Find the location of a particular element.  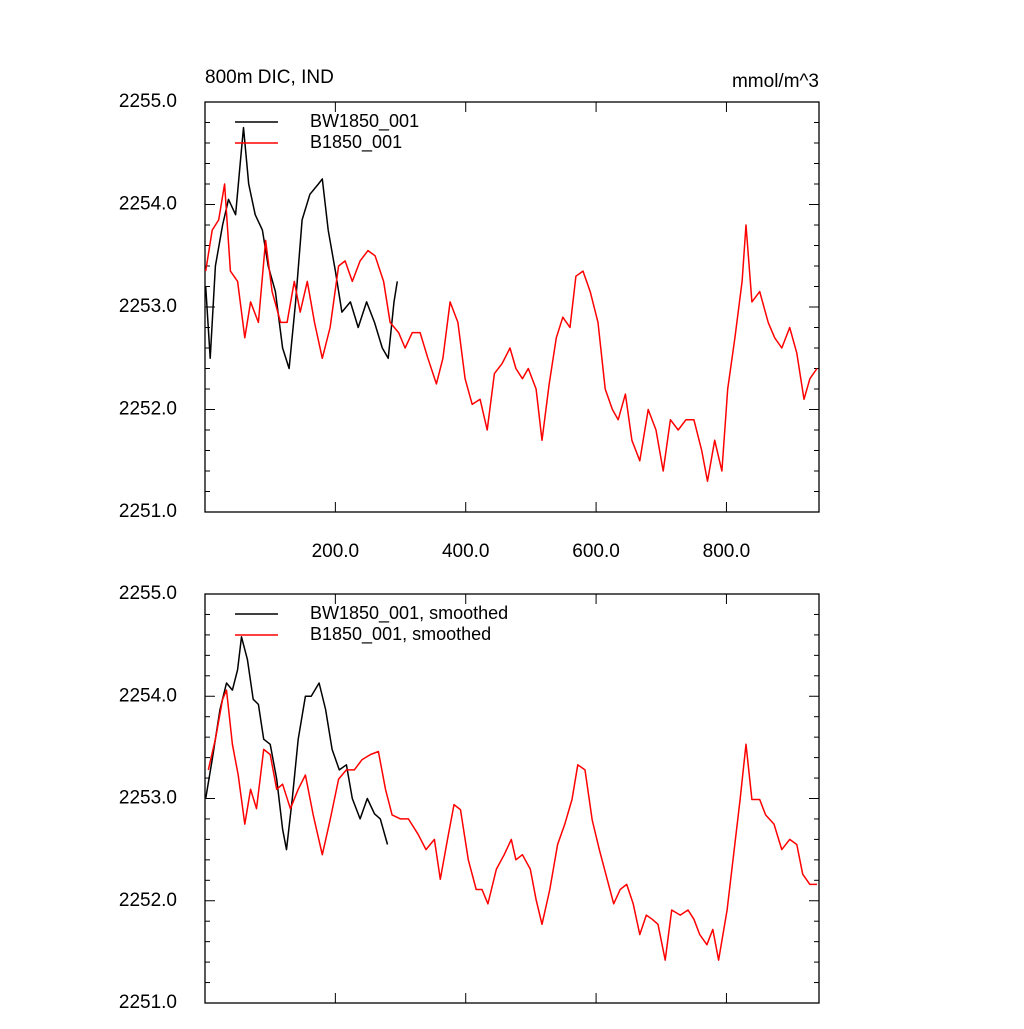

x-tick-label: 200.0 is located at coordinates (336, 551).